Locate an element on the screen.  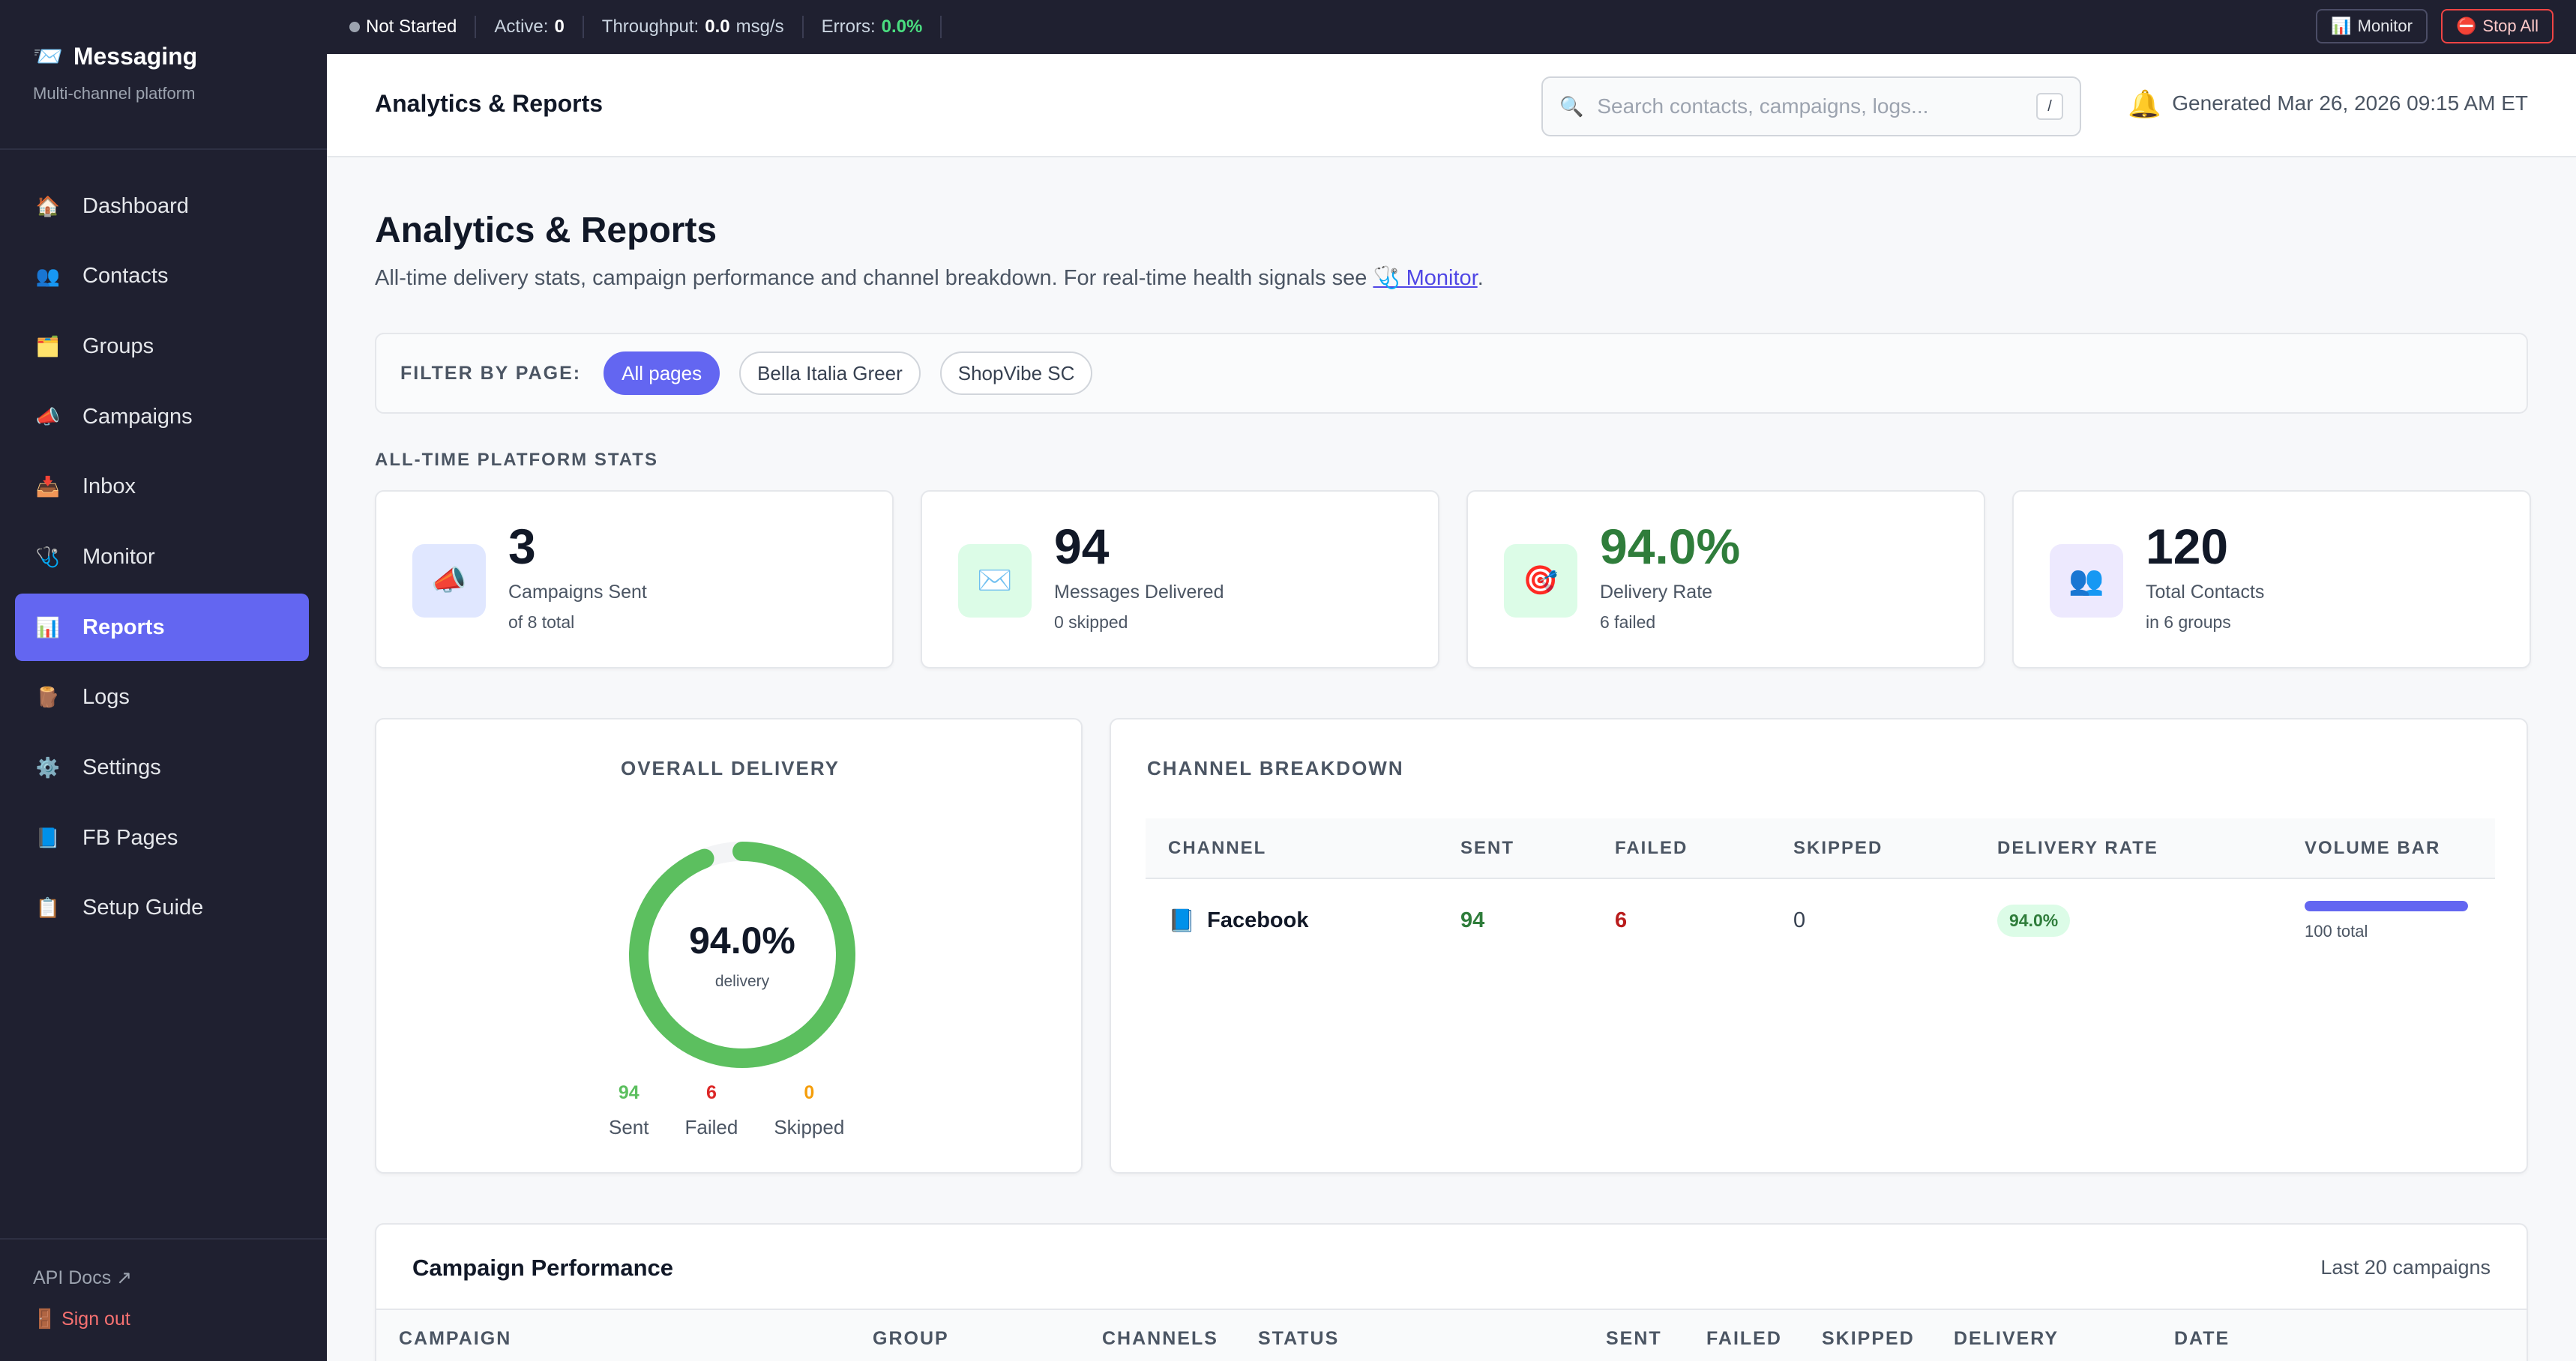
engine-state: Not Started is located at coordinates (413, 27).